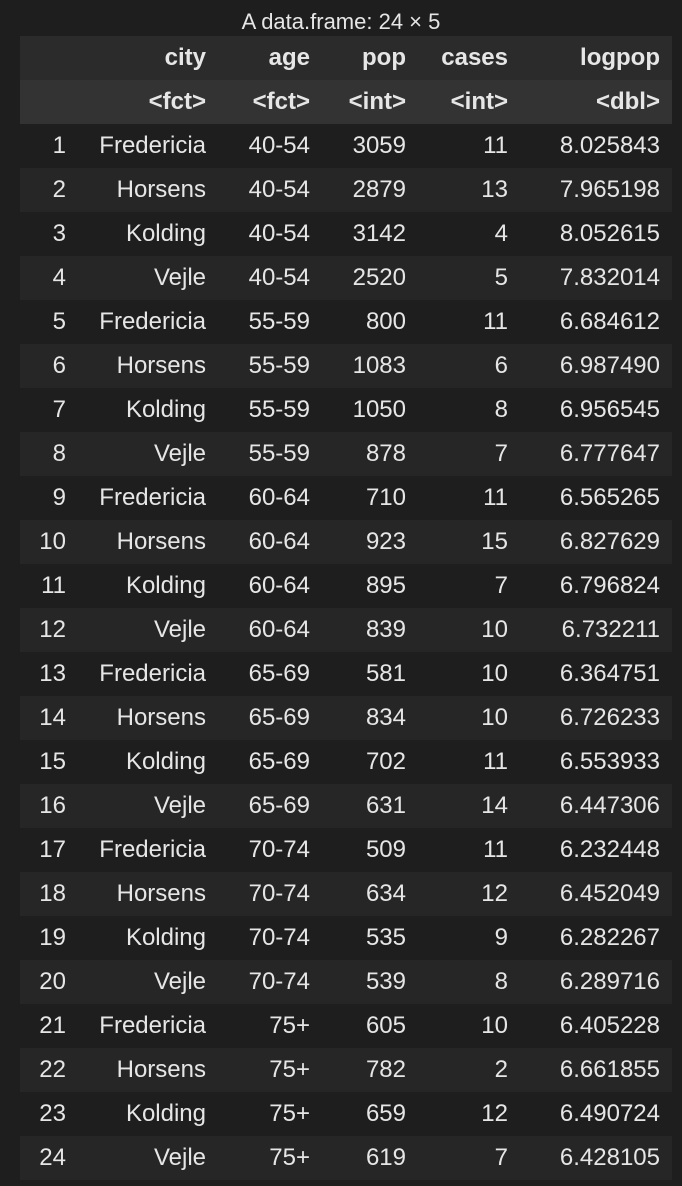  Describe the element at coordinates (52, 717) in the screenshot. I see `row-index: 14` at that location.